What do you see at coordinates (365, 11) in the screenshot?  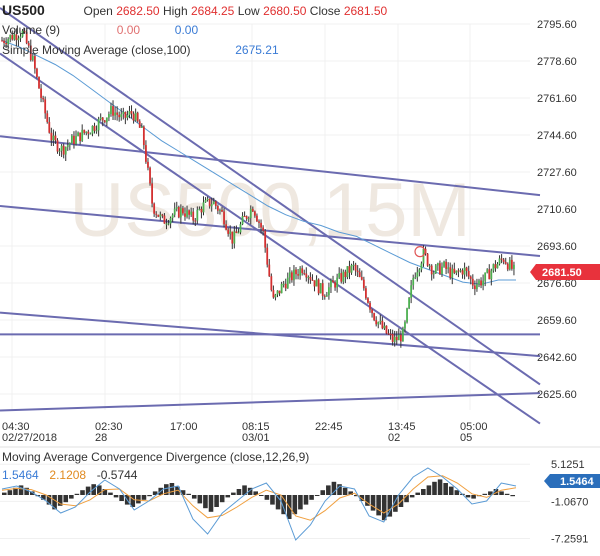 I see `close-value: 2681.50` at bounding box center [365, 11].